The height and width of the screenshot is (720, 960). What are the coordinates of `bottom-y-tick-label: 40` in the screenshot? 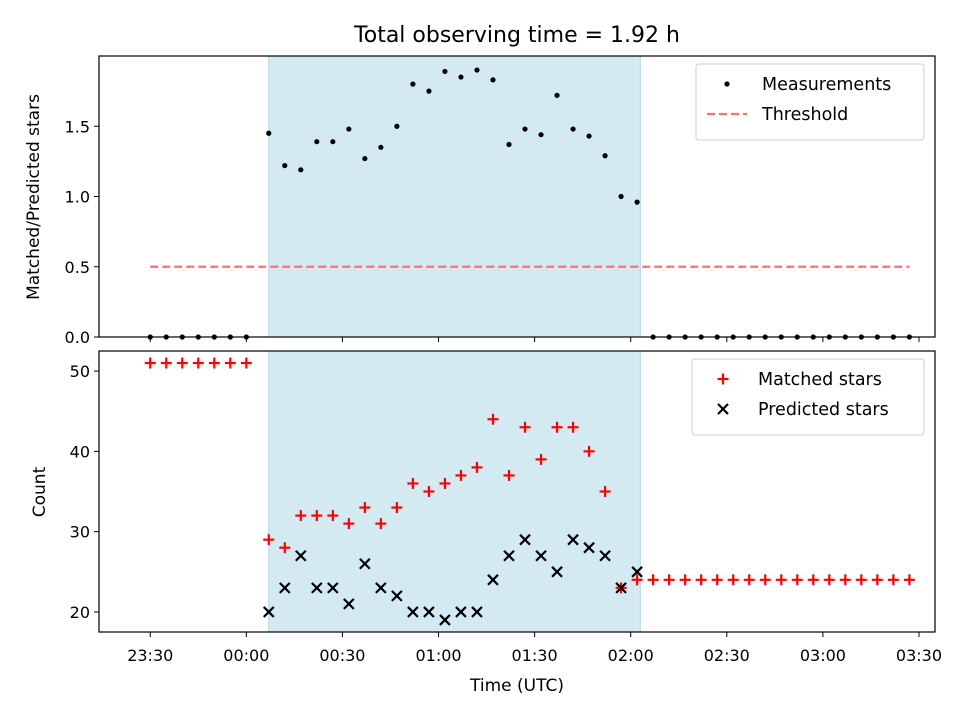 It's located at (80, 451).